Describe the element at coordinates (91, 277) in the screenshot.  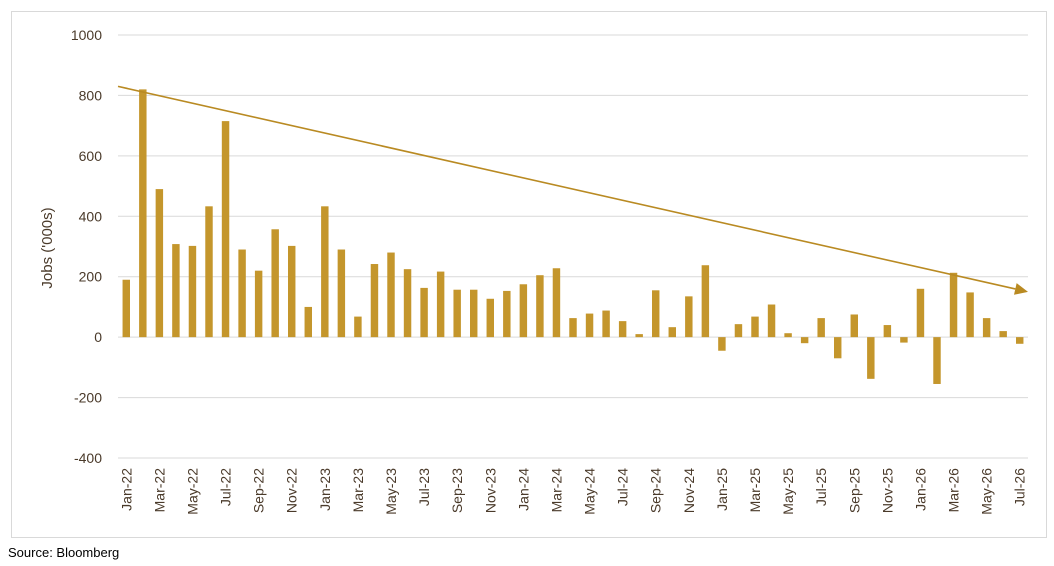
I see `y-tick-label: 200` at that location.